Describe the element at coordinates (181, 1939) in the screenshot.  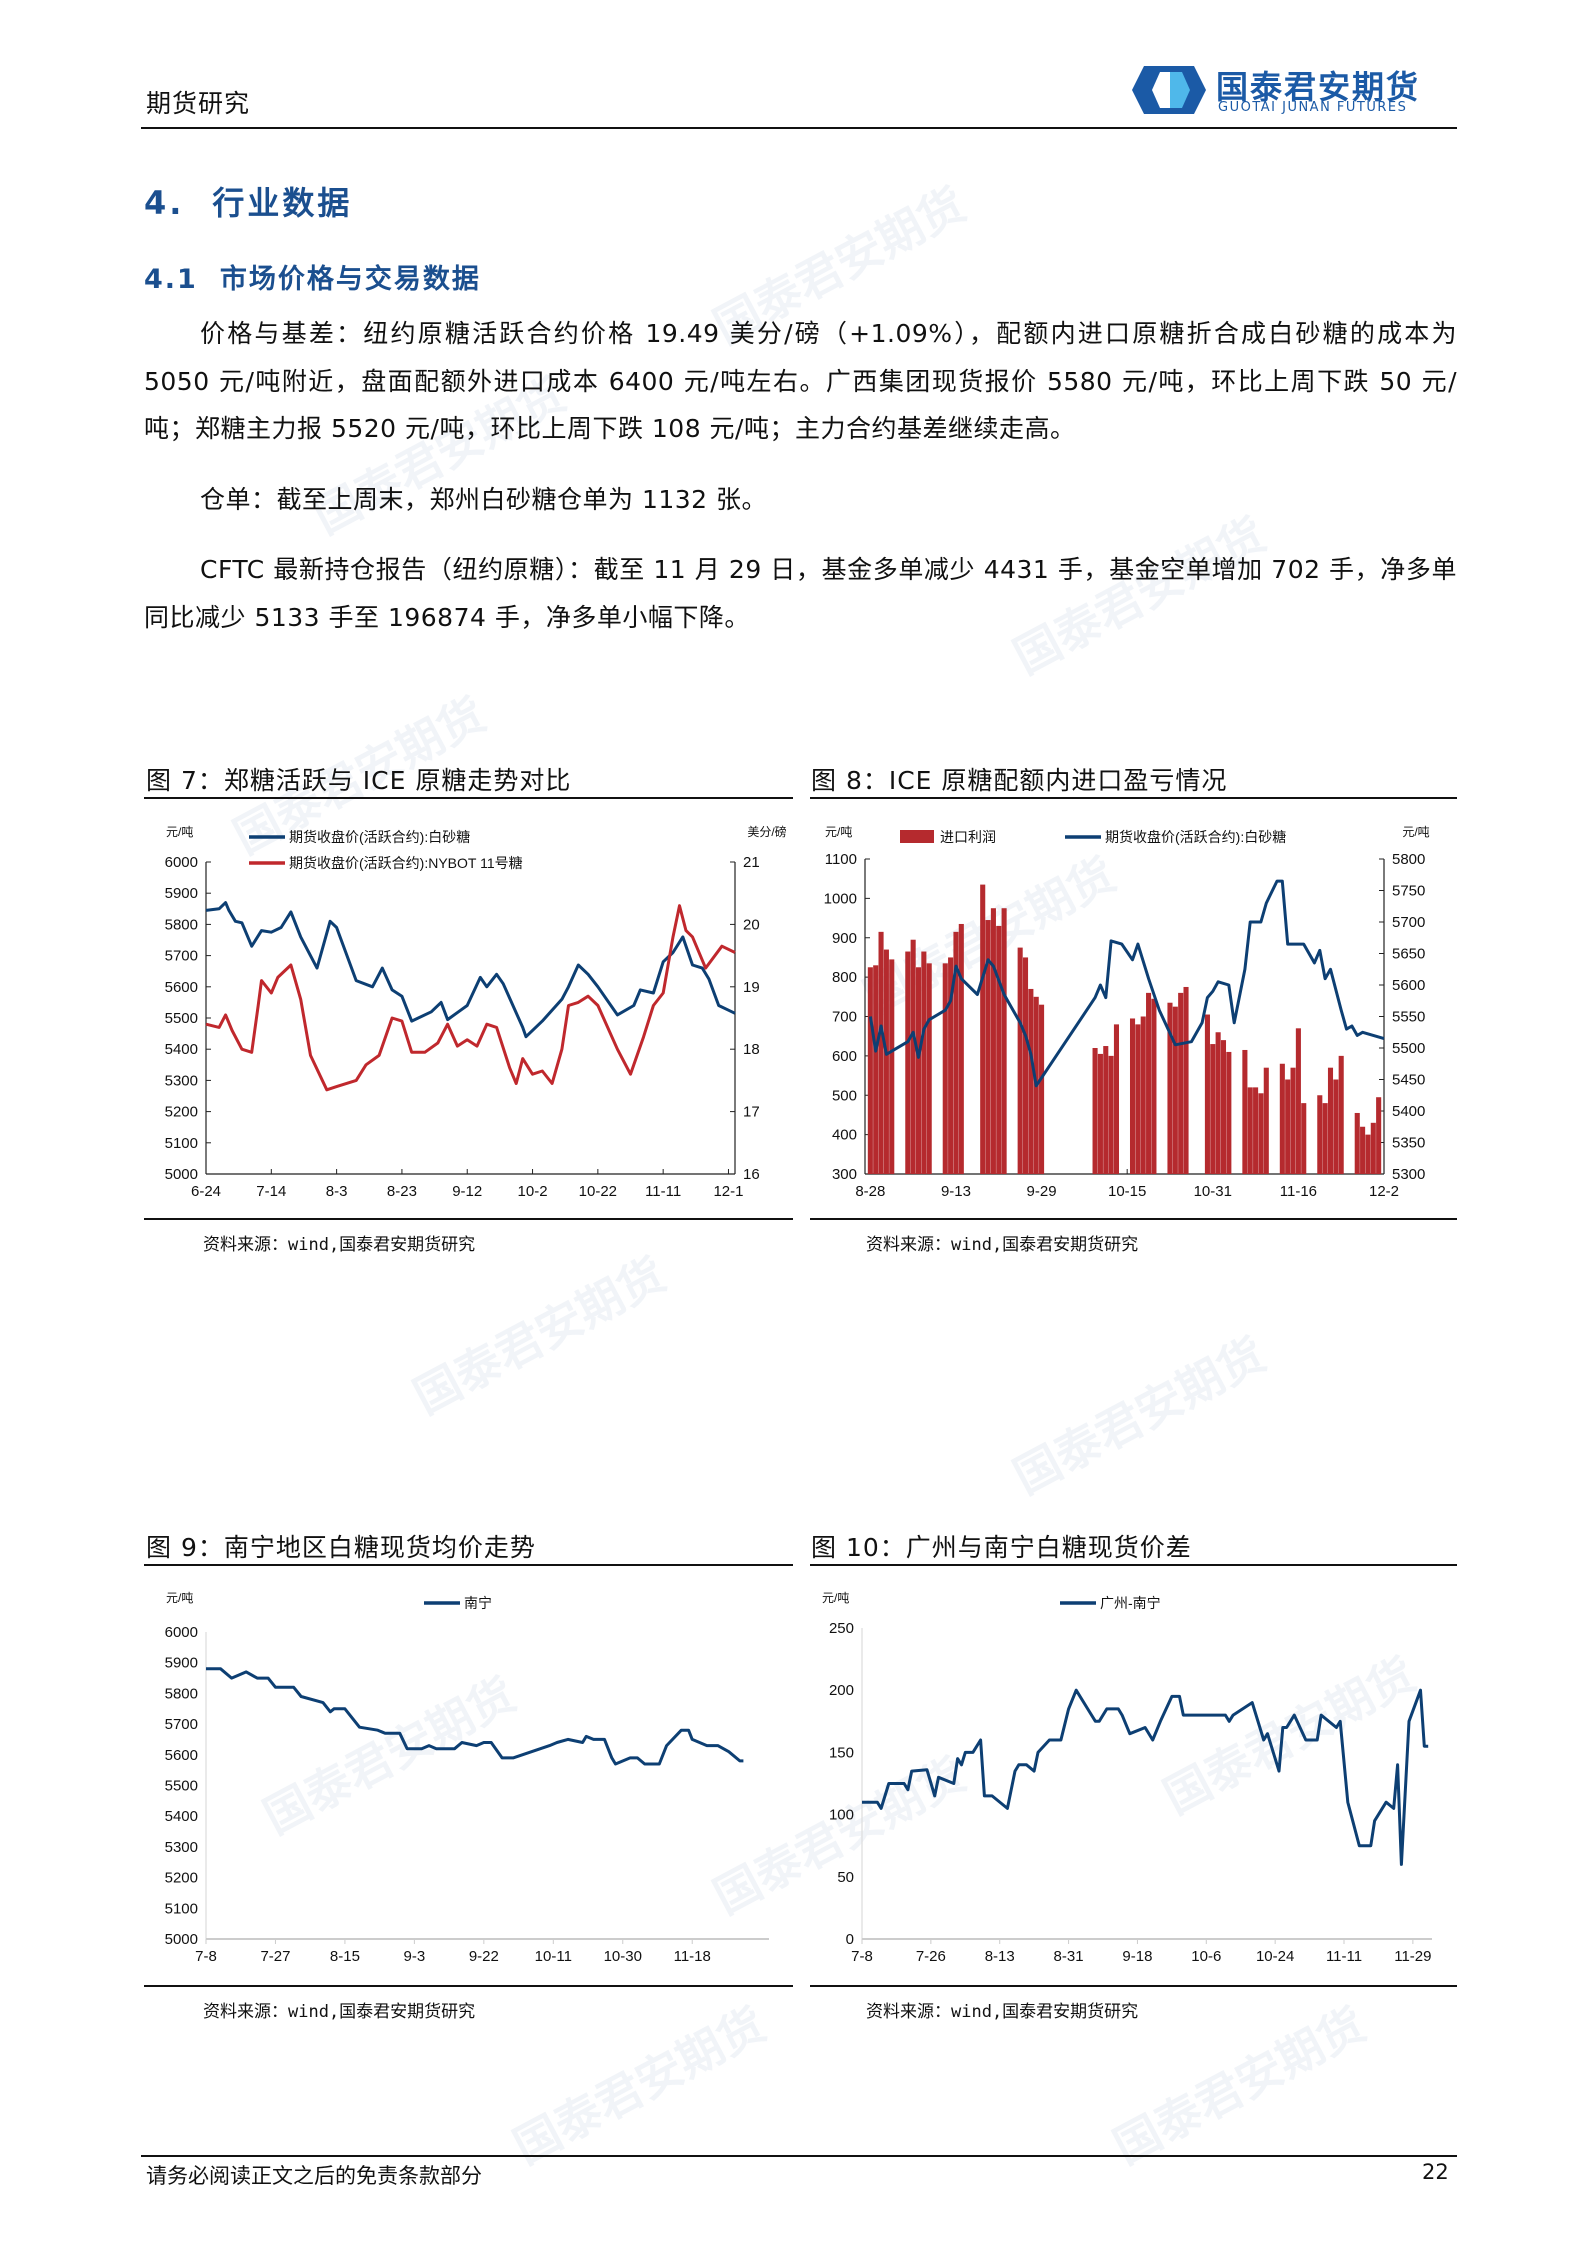
I see `y-tick-label-left: 5000` at that location.